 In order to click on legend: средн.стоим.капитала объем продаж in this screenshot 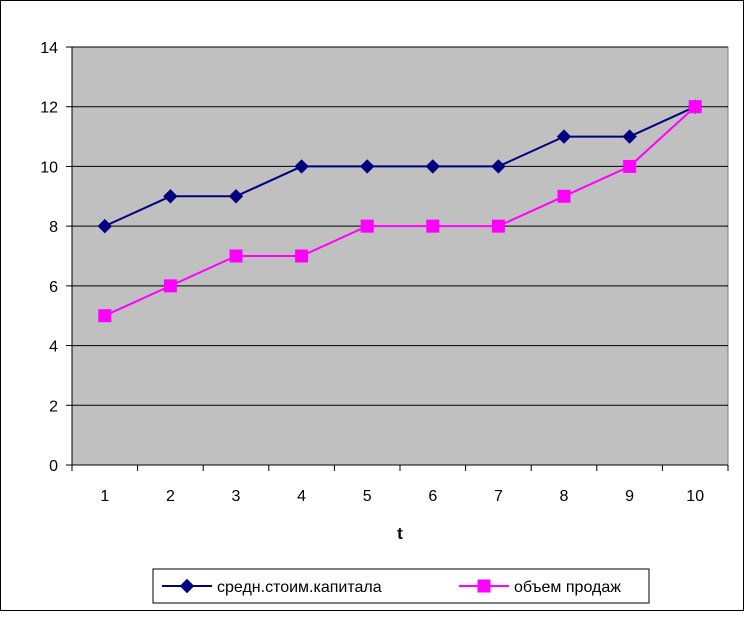, I will do `click(401, 586)`.